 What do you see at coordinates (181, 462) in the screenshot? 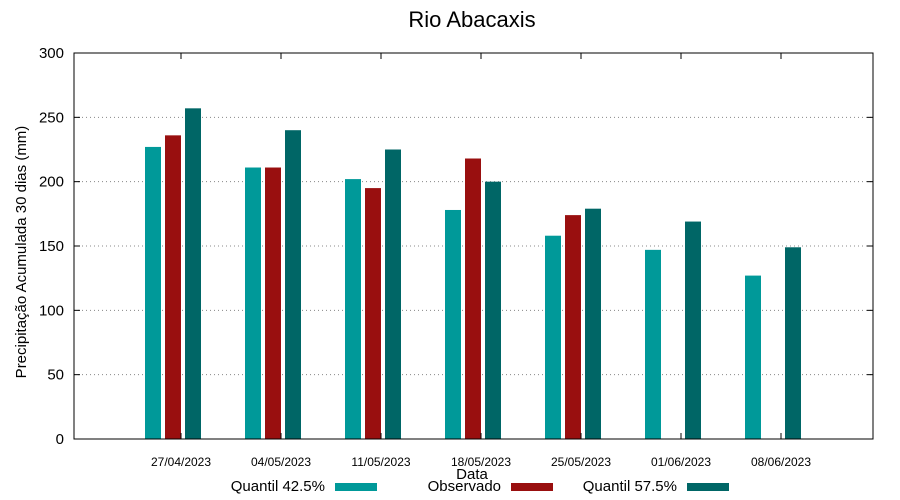
I see `x-tick-label: 27/04/2023` at bounding box center [181, 462].